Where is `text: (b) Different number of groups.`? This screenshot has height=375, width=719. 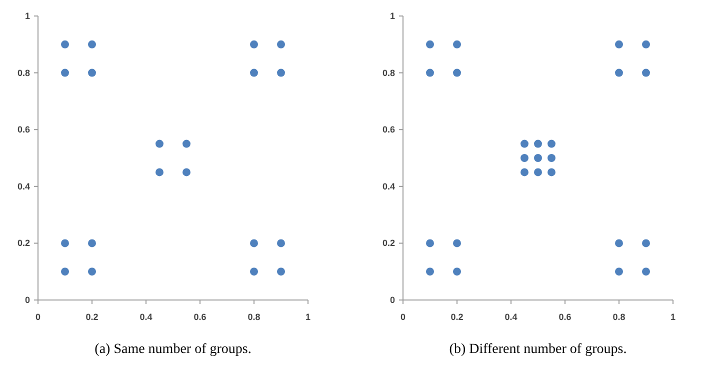 text: (b) Different number of groups. is located at coordinates (538, 349).